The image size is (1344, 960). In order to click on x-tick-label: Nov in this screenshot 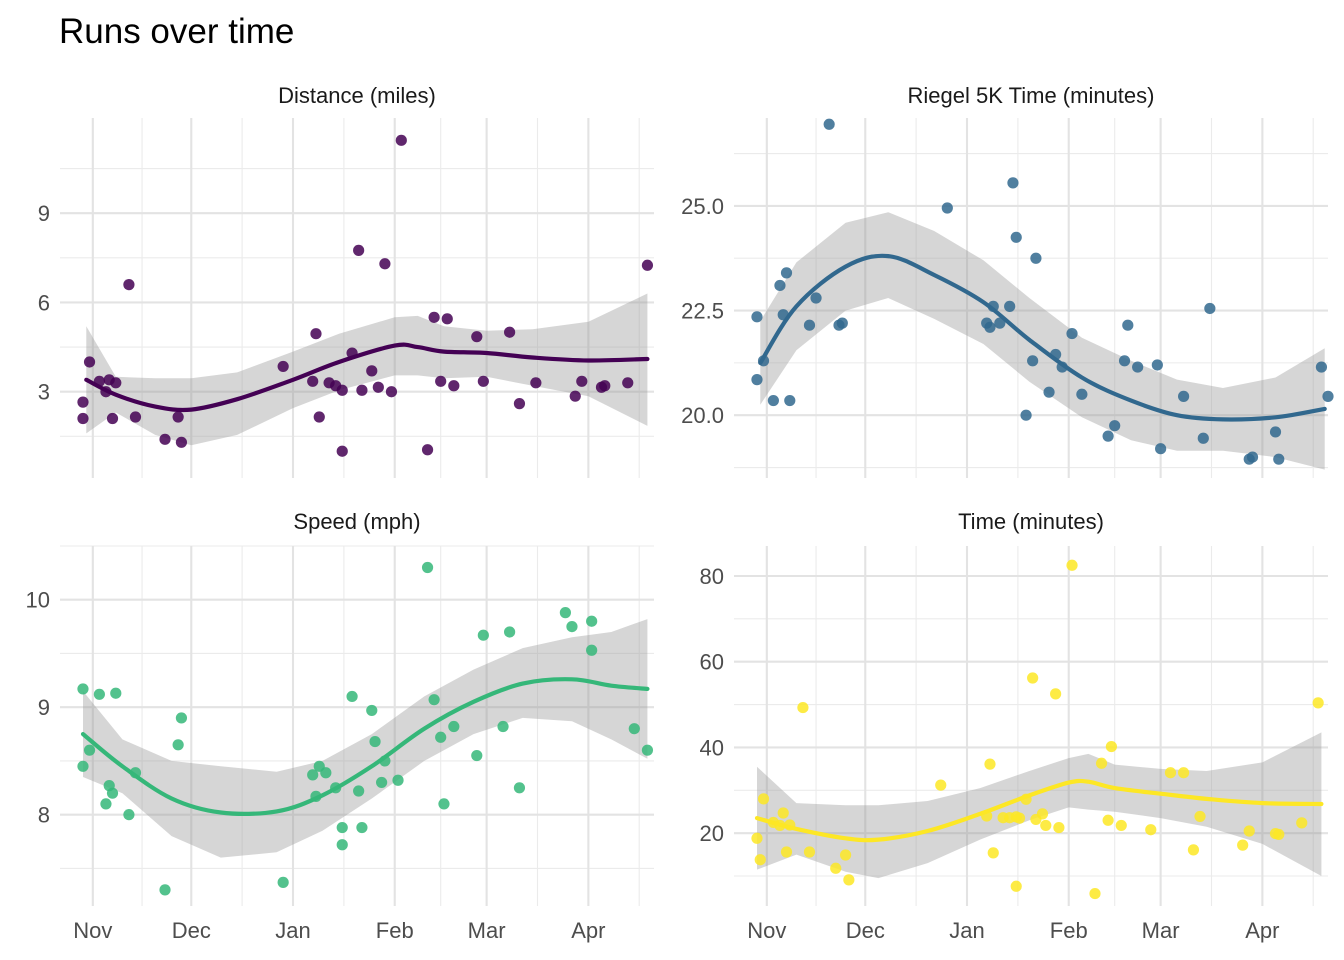, I will do `click(92, 930)`.